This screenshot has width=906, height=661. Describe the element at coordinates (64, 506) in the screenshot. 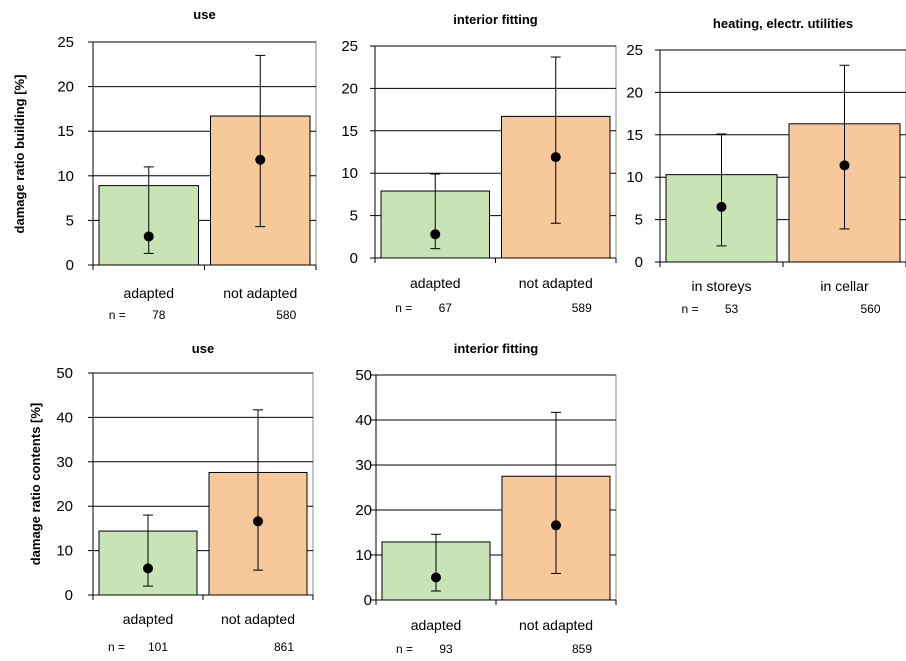

I see `panel-4-y-tick-label-2: 20` at that location.